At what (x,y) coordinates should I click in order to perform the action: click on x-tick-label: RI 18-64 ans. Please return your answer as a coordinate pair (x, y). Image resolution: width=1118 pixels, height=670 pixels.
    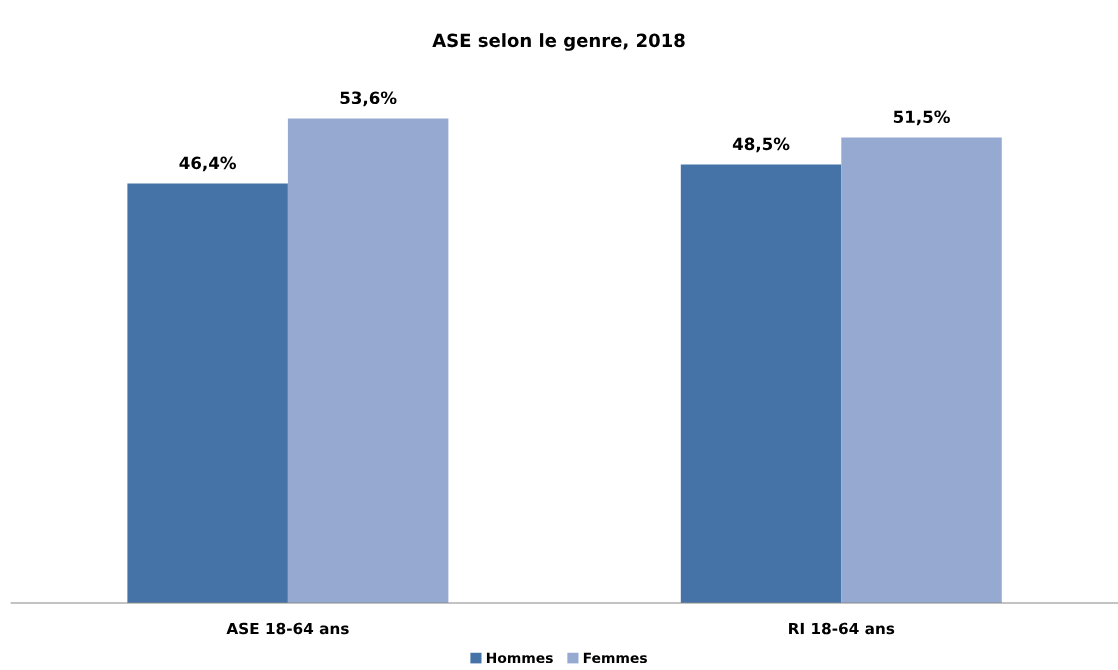
    Looking at the image, I should click on (842, 628).